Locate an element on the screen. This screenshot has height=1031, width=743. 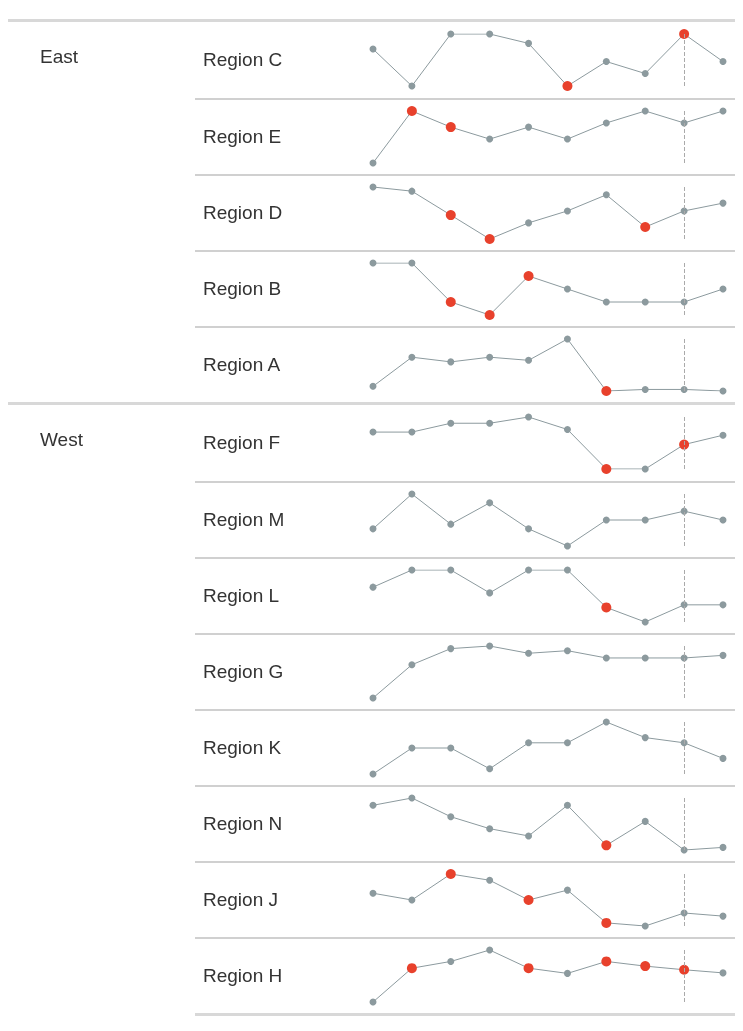
text: Region A is located at coordinates (242, 365).